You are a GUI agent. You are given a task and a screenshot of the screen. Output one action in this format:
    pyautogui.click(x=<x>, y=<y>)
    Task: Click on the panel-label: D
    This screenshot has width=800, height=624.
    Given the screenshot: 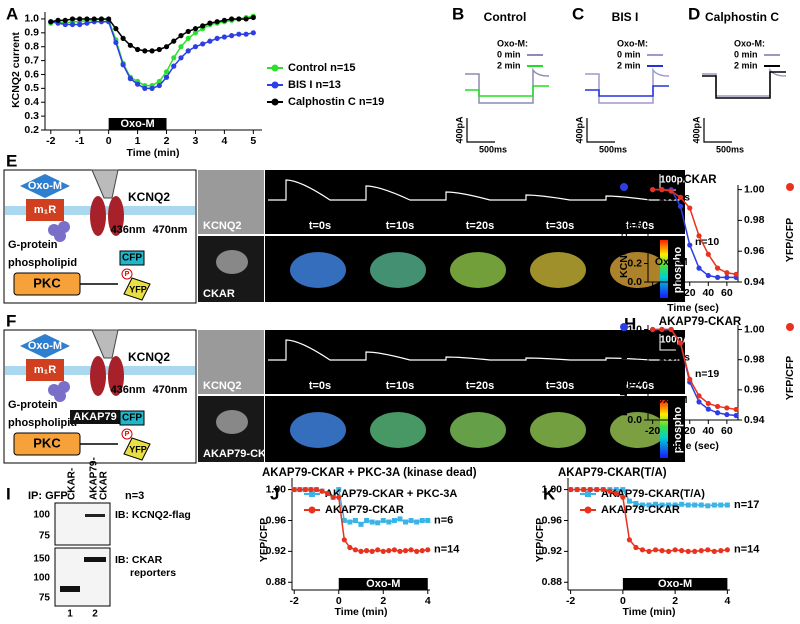 What is the action you would take?
    pyautogui.click(x=694, y=13)
    